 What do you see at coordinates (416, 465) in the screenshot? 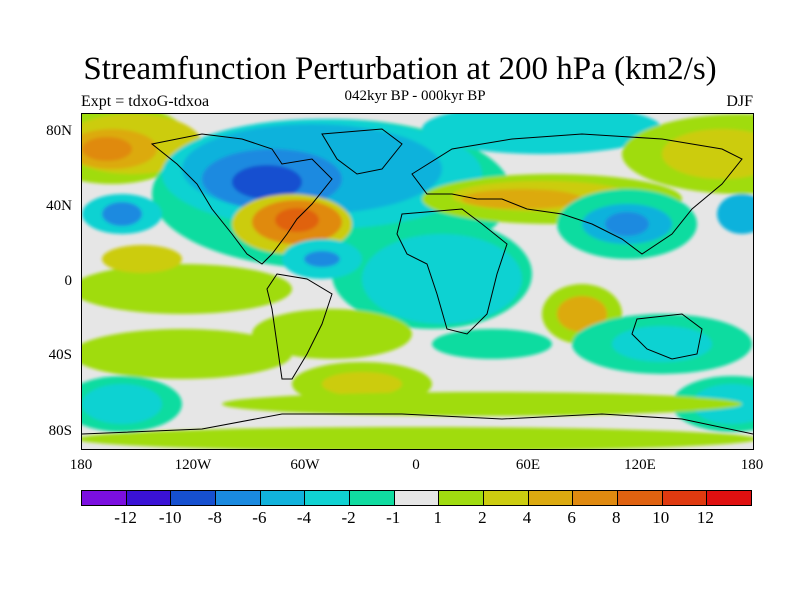
I see `lon-label-0: 0` at bounding box center [416, 465].